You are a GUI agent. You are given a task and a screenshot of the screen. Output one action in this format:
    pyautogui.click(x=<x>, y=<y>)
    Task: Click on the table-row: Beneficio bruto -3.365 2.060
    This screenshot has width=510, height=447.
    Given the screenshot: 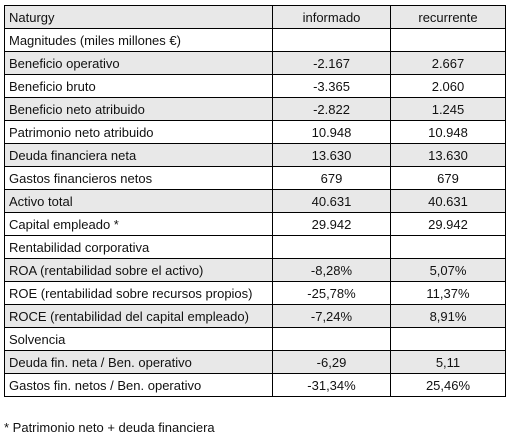 What is the action you would take?
    pyautogui.click(x=255, y=86)
    